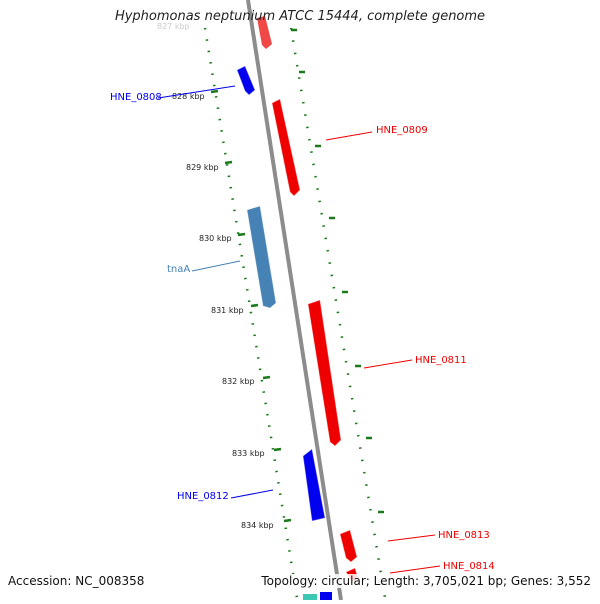 The image size is (600, 604). I want to click on partial-gene-blue, so click(326, 597).